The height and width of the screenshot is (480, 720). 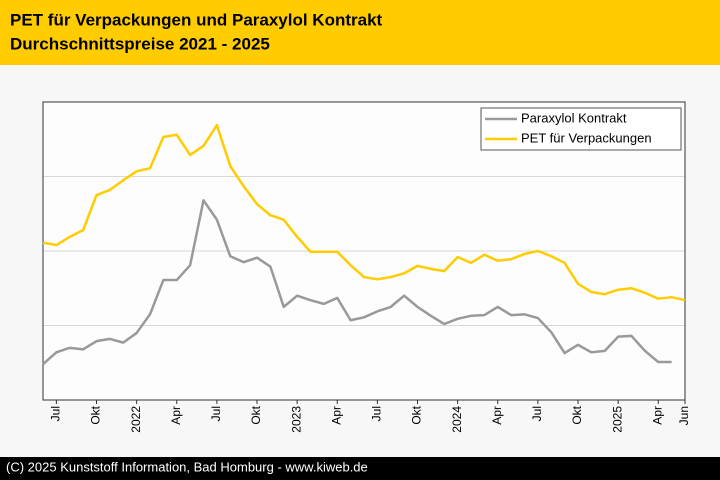 I want to click on legend-label: Paraxylol Kontrakt, so click(x=574, y=117).